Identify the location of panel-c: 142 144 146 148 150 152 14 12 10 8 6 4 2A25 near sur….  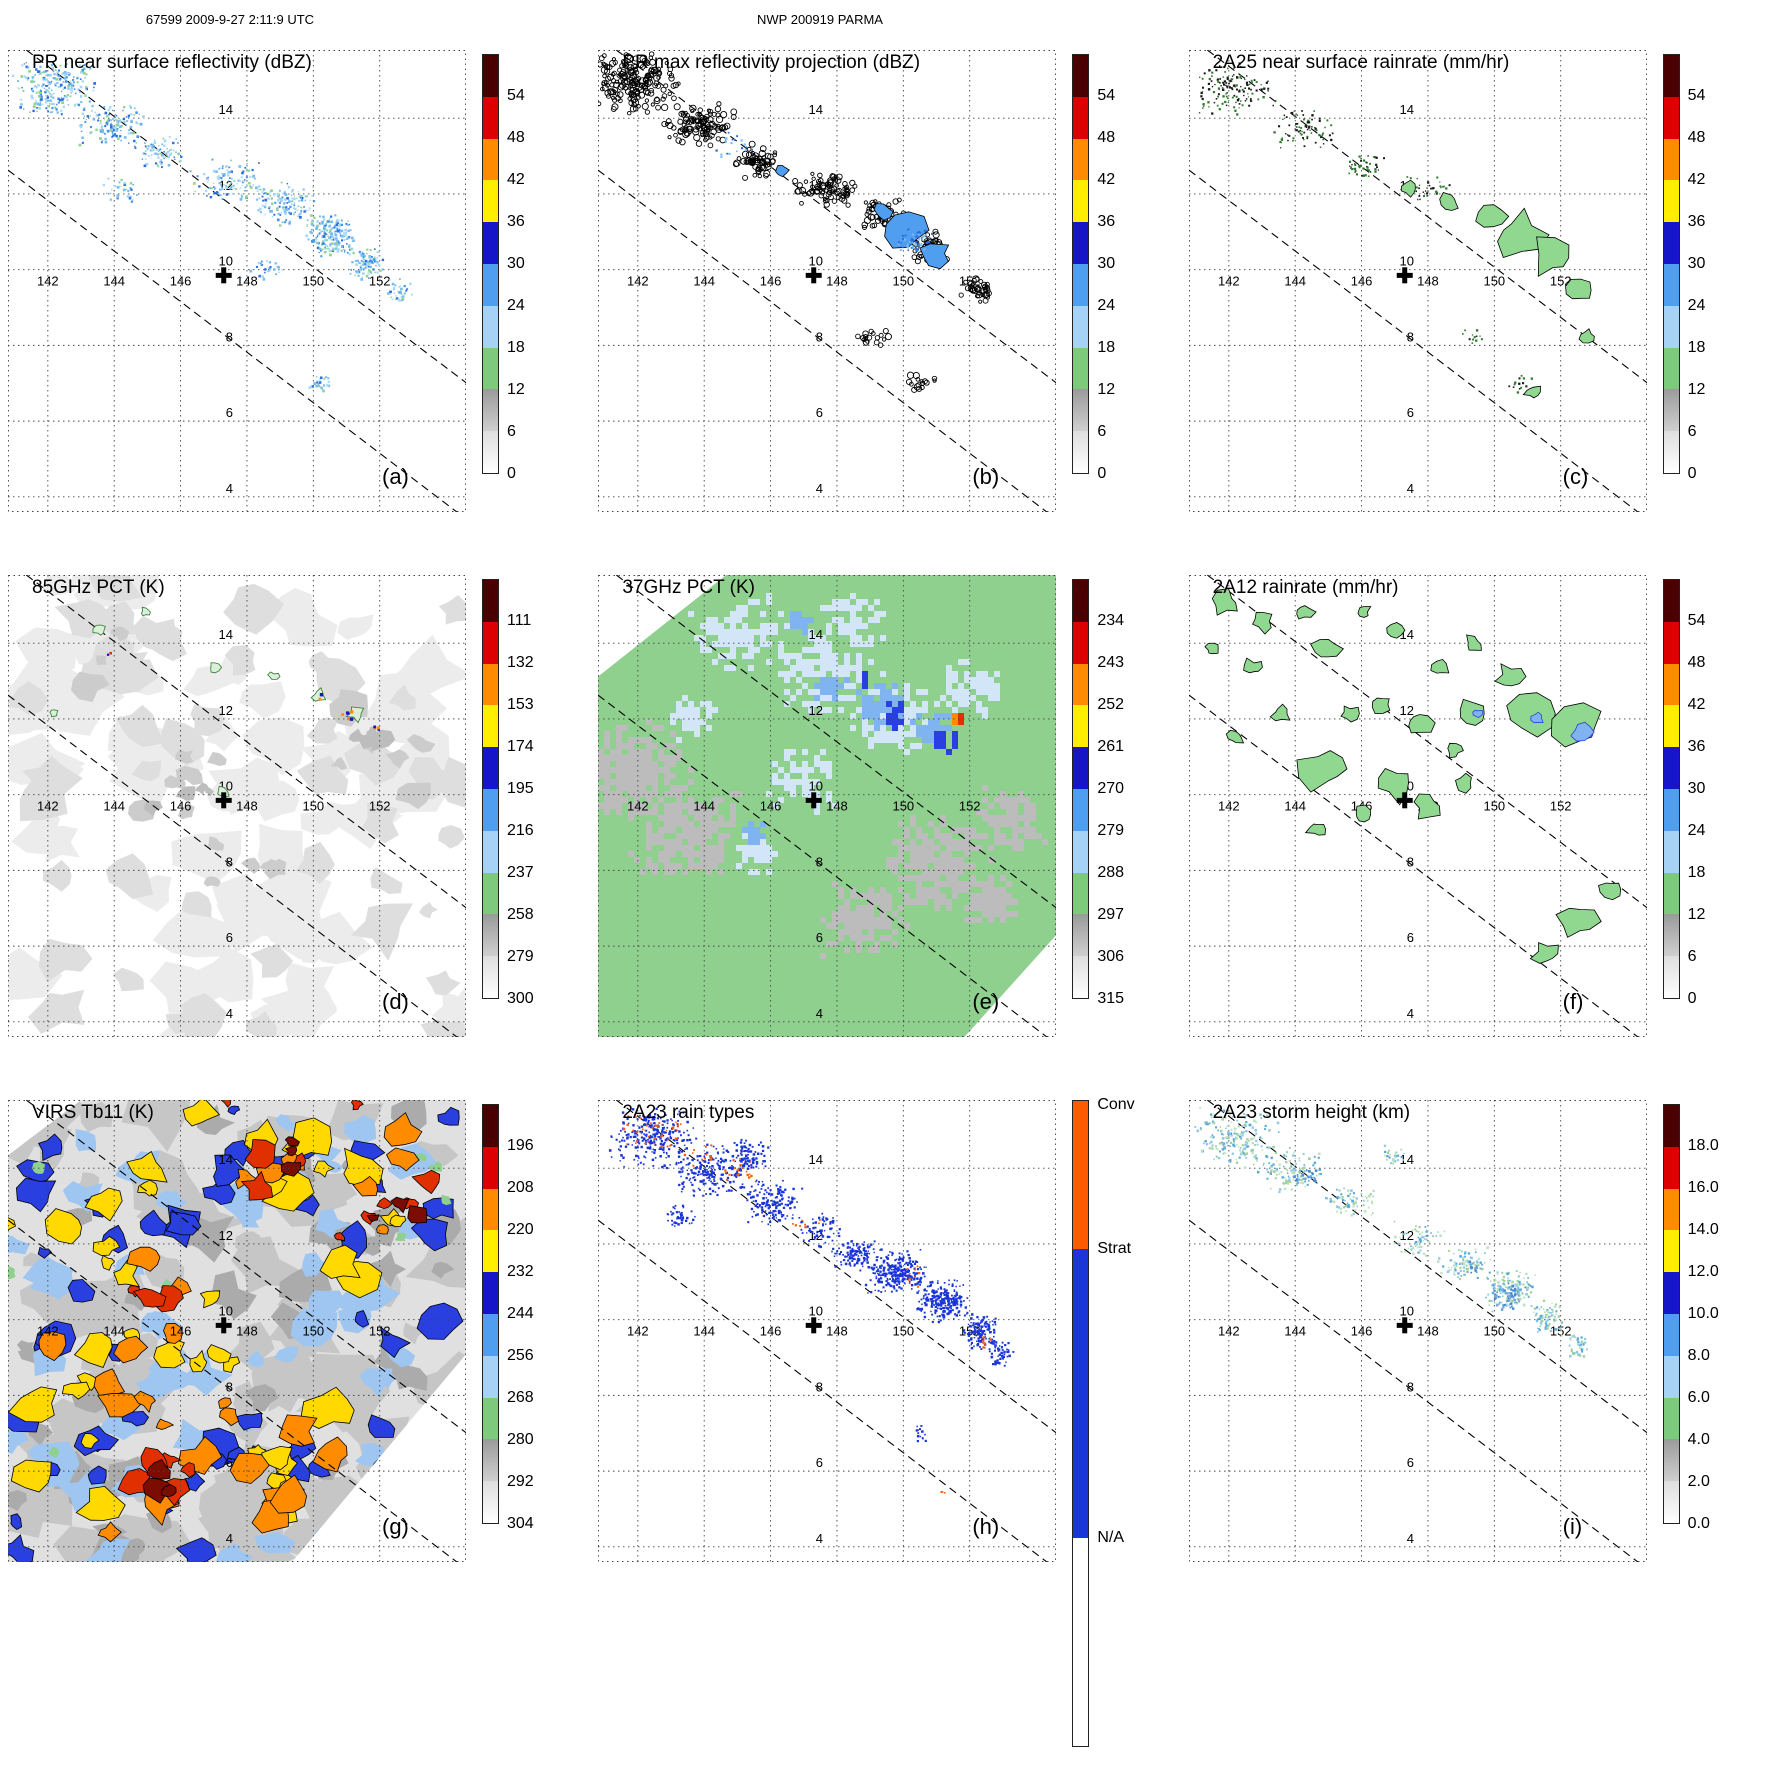
(1476, 288).